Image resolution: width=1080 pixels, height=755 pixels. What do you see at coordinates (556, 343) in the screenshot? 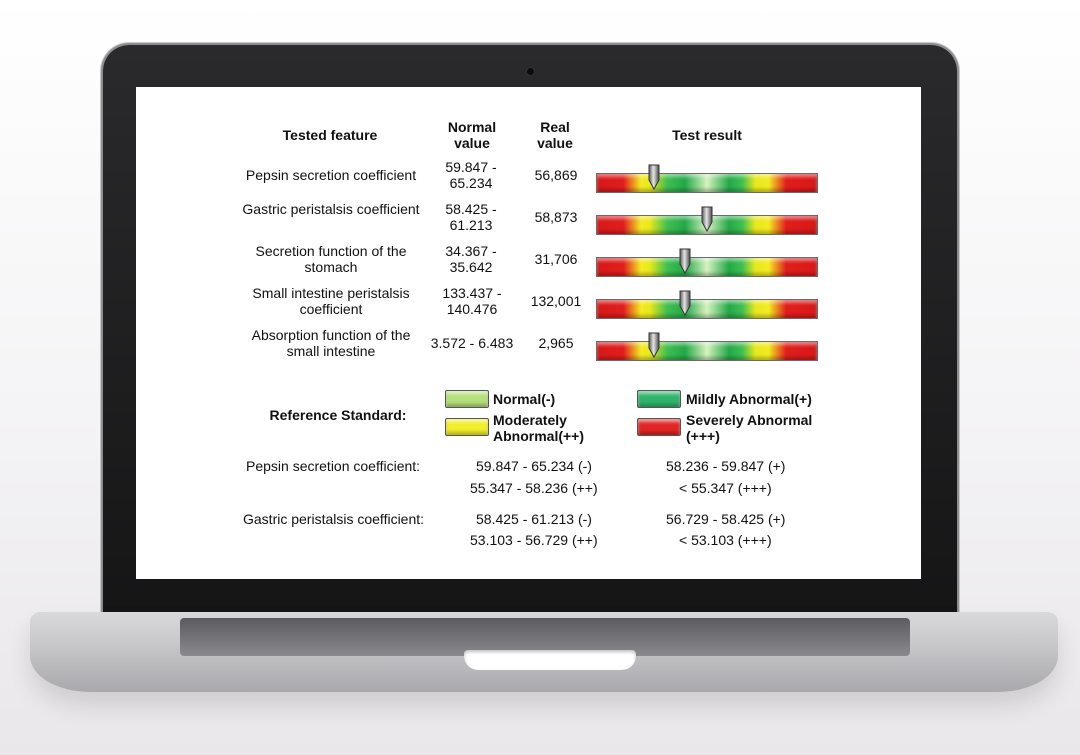
I see `row-real-value: 2,965` at bounding box center [556, 343].